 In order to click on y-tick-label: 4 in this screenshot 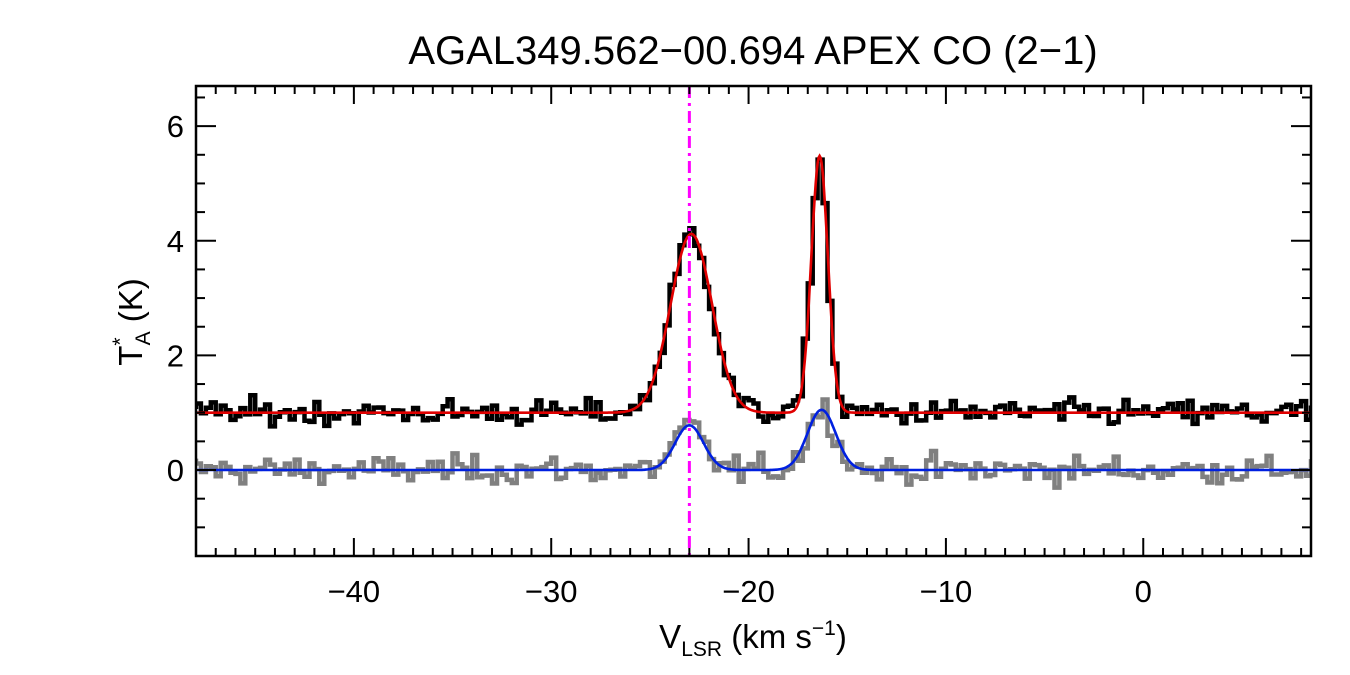, I will do `click(175, 241)`.